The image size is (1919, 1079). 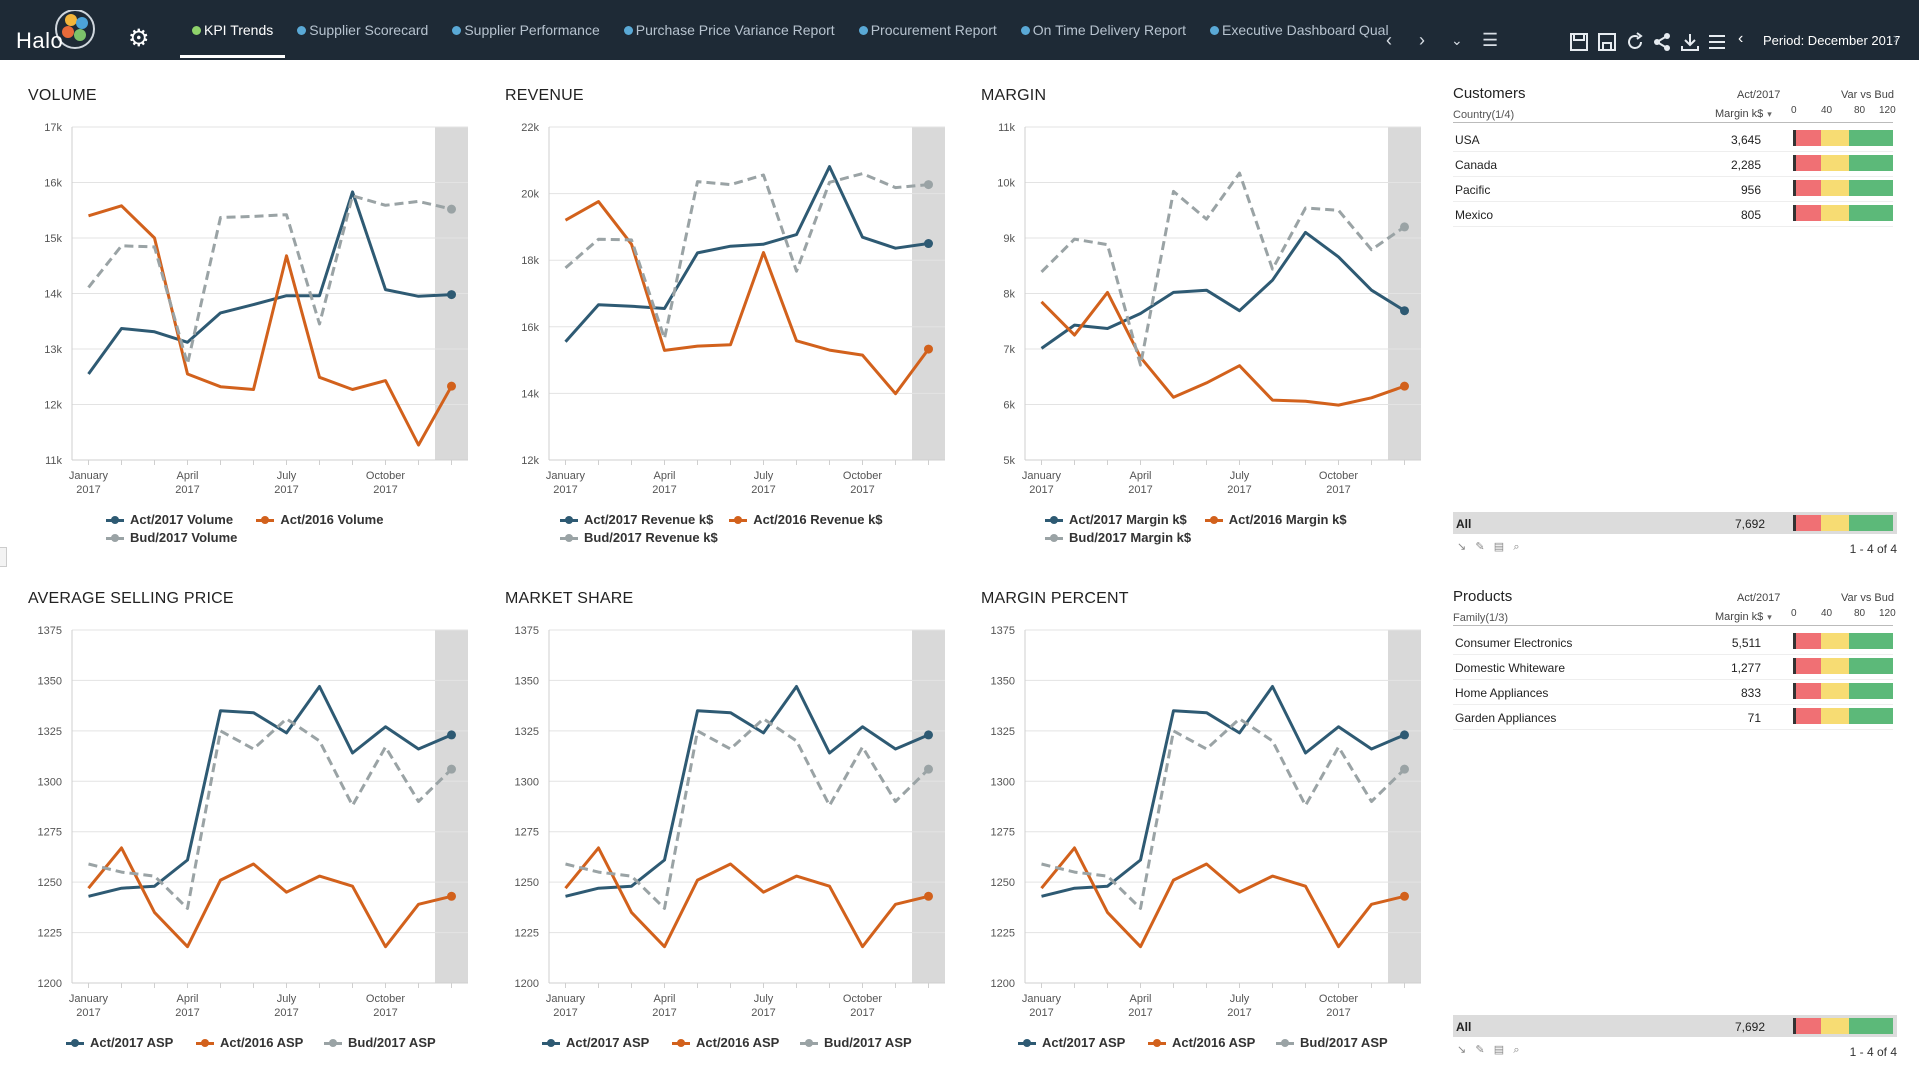 I want to click on legend-item: Bud/2017 Margin k$, so click(x=1118, y=537).